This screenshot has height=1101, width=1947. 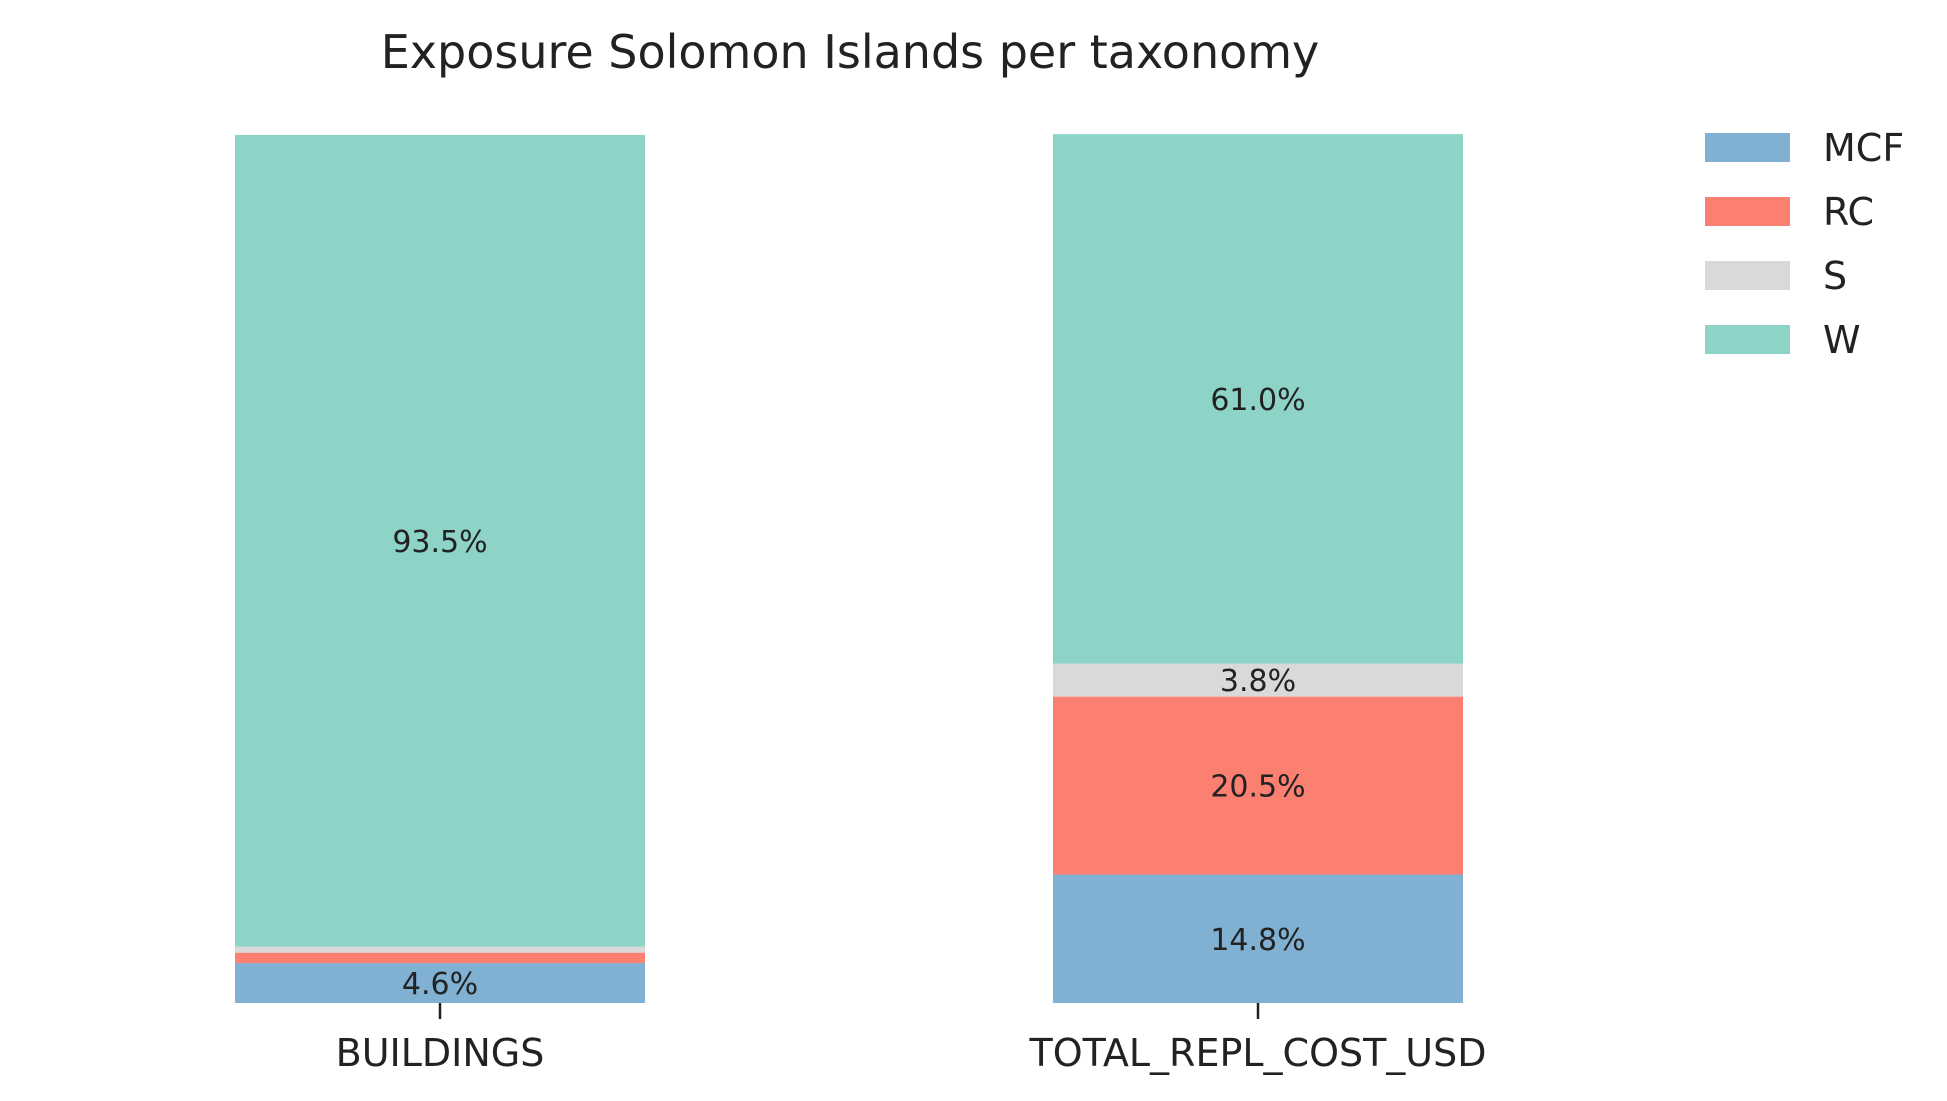 I want to click on x-tick-label-total-repl-cost-usd: TOTAL_REPL_COST_USD, so click(x=1257, y=1053).